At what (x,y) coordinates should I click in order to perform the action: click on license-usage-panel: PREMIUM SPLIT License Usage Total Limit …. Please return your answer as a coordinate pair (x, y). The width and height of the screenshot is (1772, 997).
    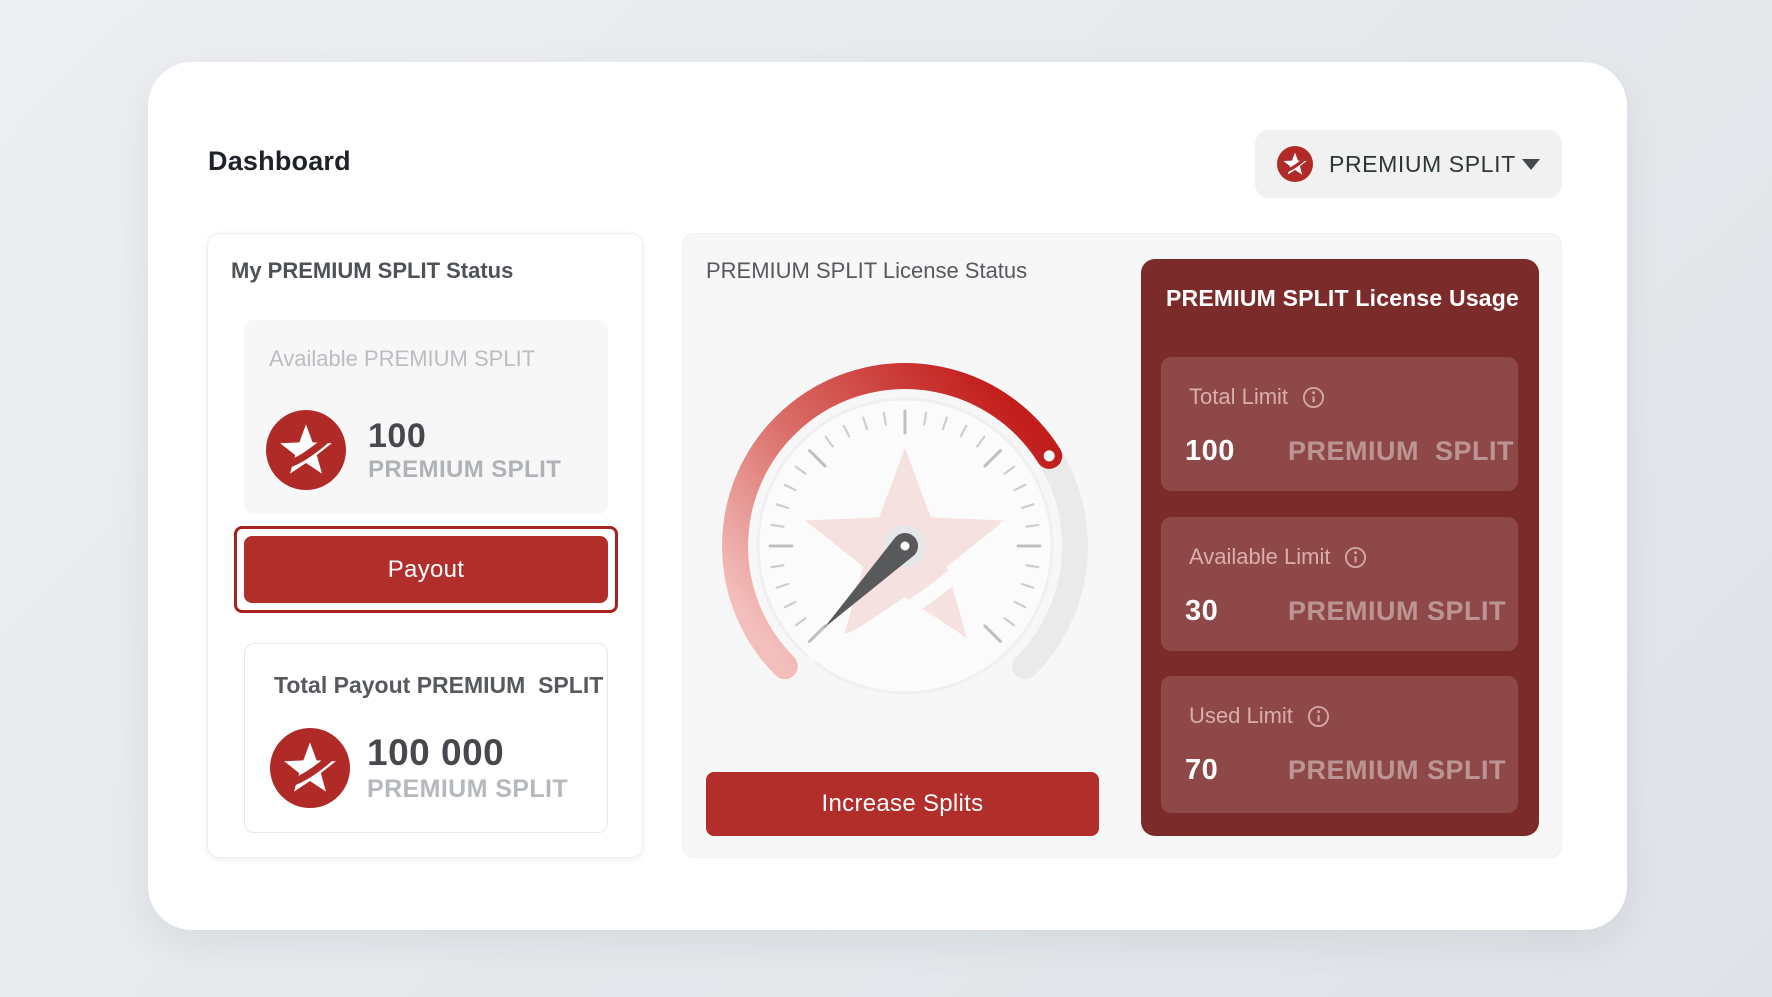
    Looking at the image, I should click on (1340, 547).